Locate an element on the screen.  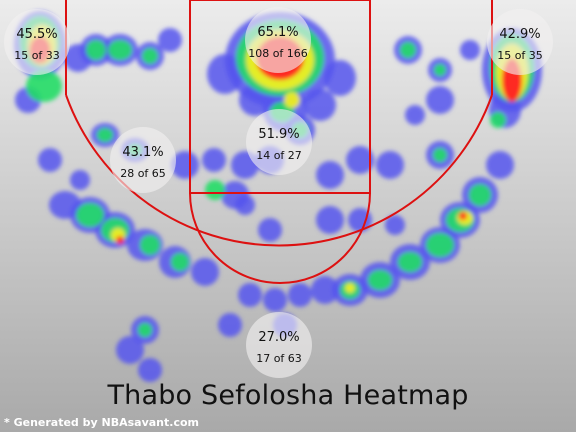
zone-label-left-corner-three: 45.5% 15 of 33 is located at coordinates (37, 42).